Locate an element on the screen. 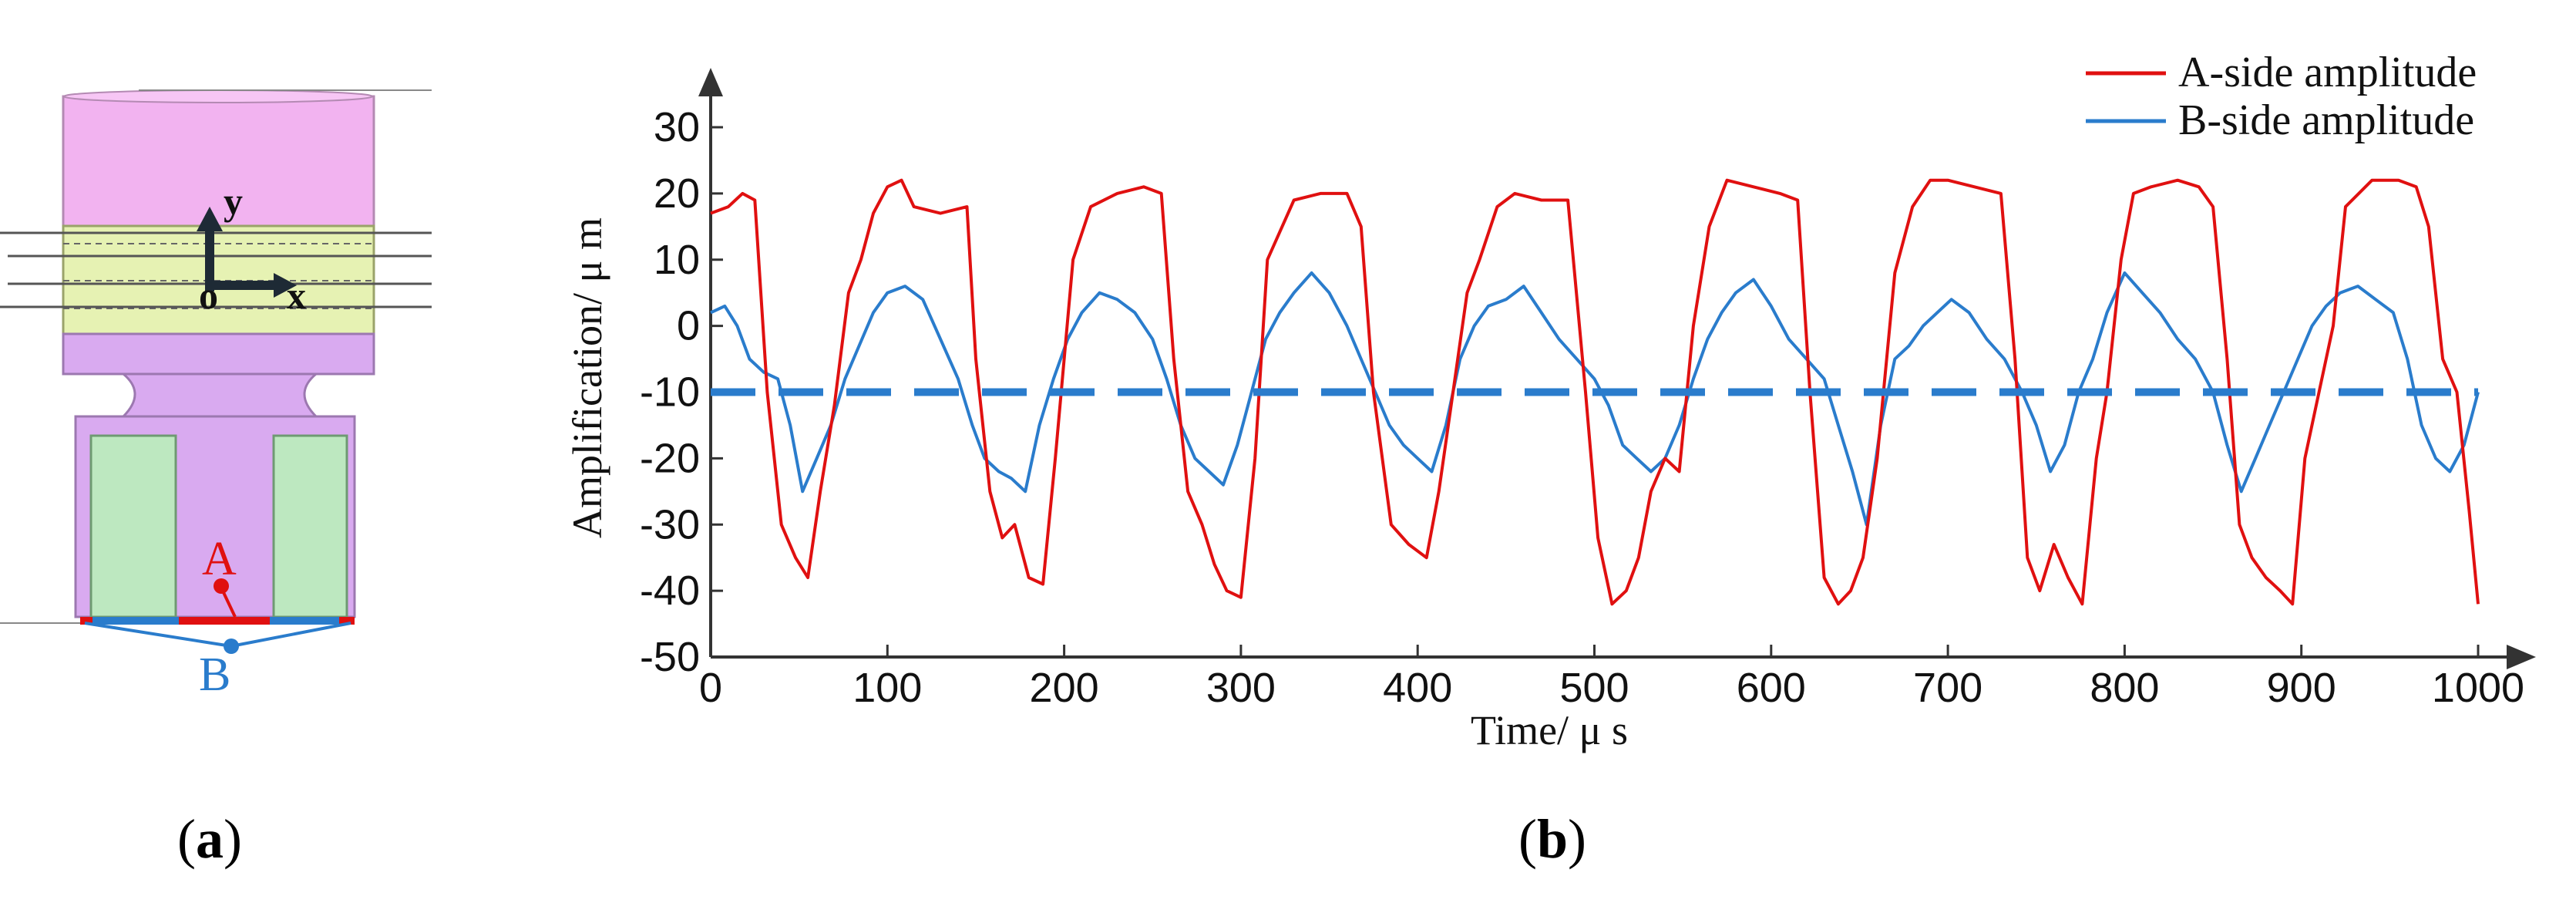 The width and height of the screenshot is (2576, 903). y-axis-label: Amplification/ μ m is located at coordinates (587, 377).